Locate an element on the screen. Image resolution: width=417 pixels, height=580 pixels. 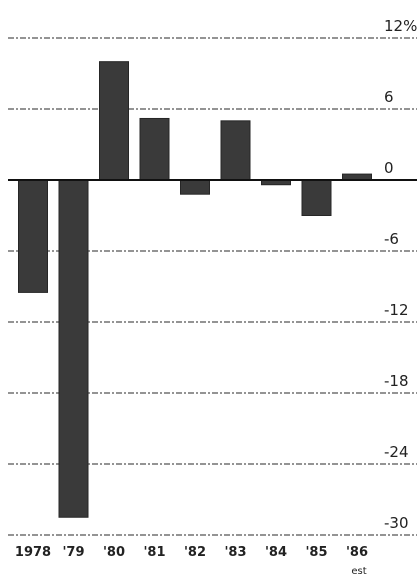
x-tick-label: '84 is located at coordinates (276, 552).